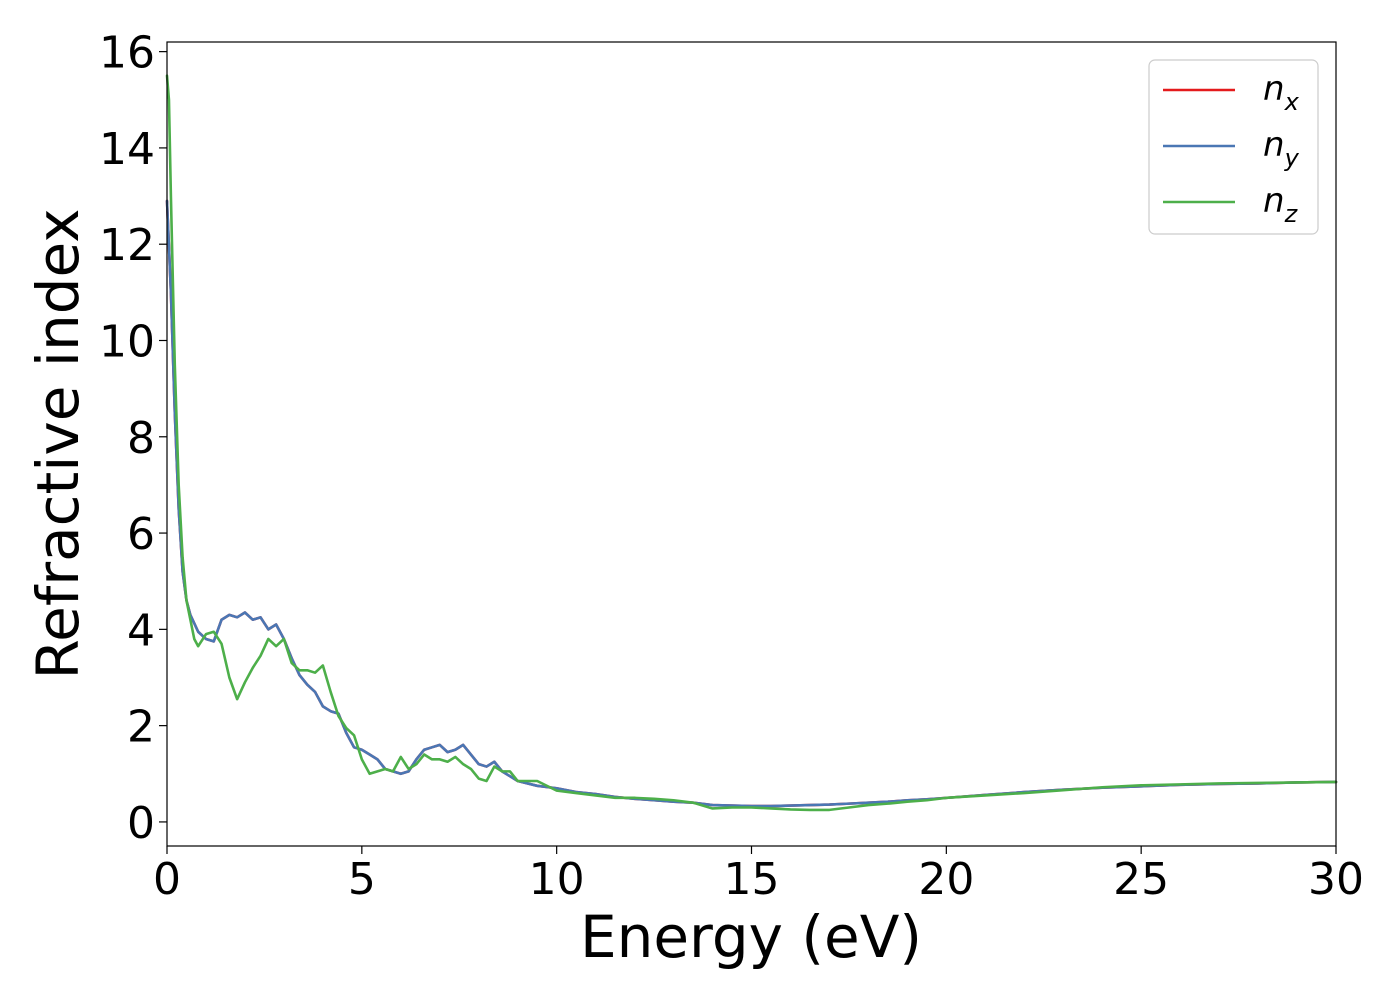  Describe the element at coordinates (141, 534) in the screenshot. I see `y-tick-label: 6` at that location.